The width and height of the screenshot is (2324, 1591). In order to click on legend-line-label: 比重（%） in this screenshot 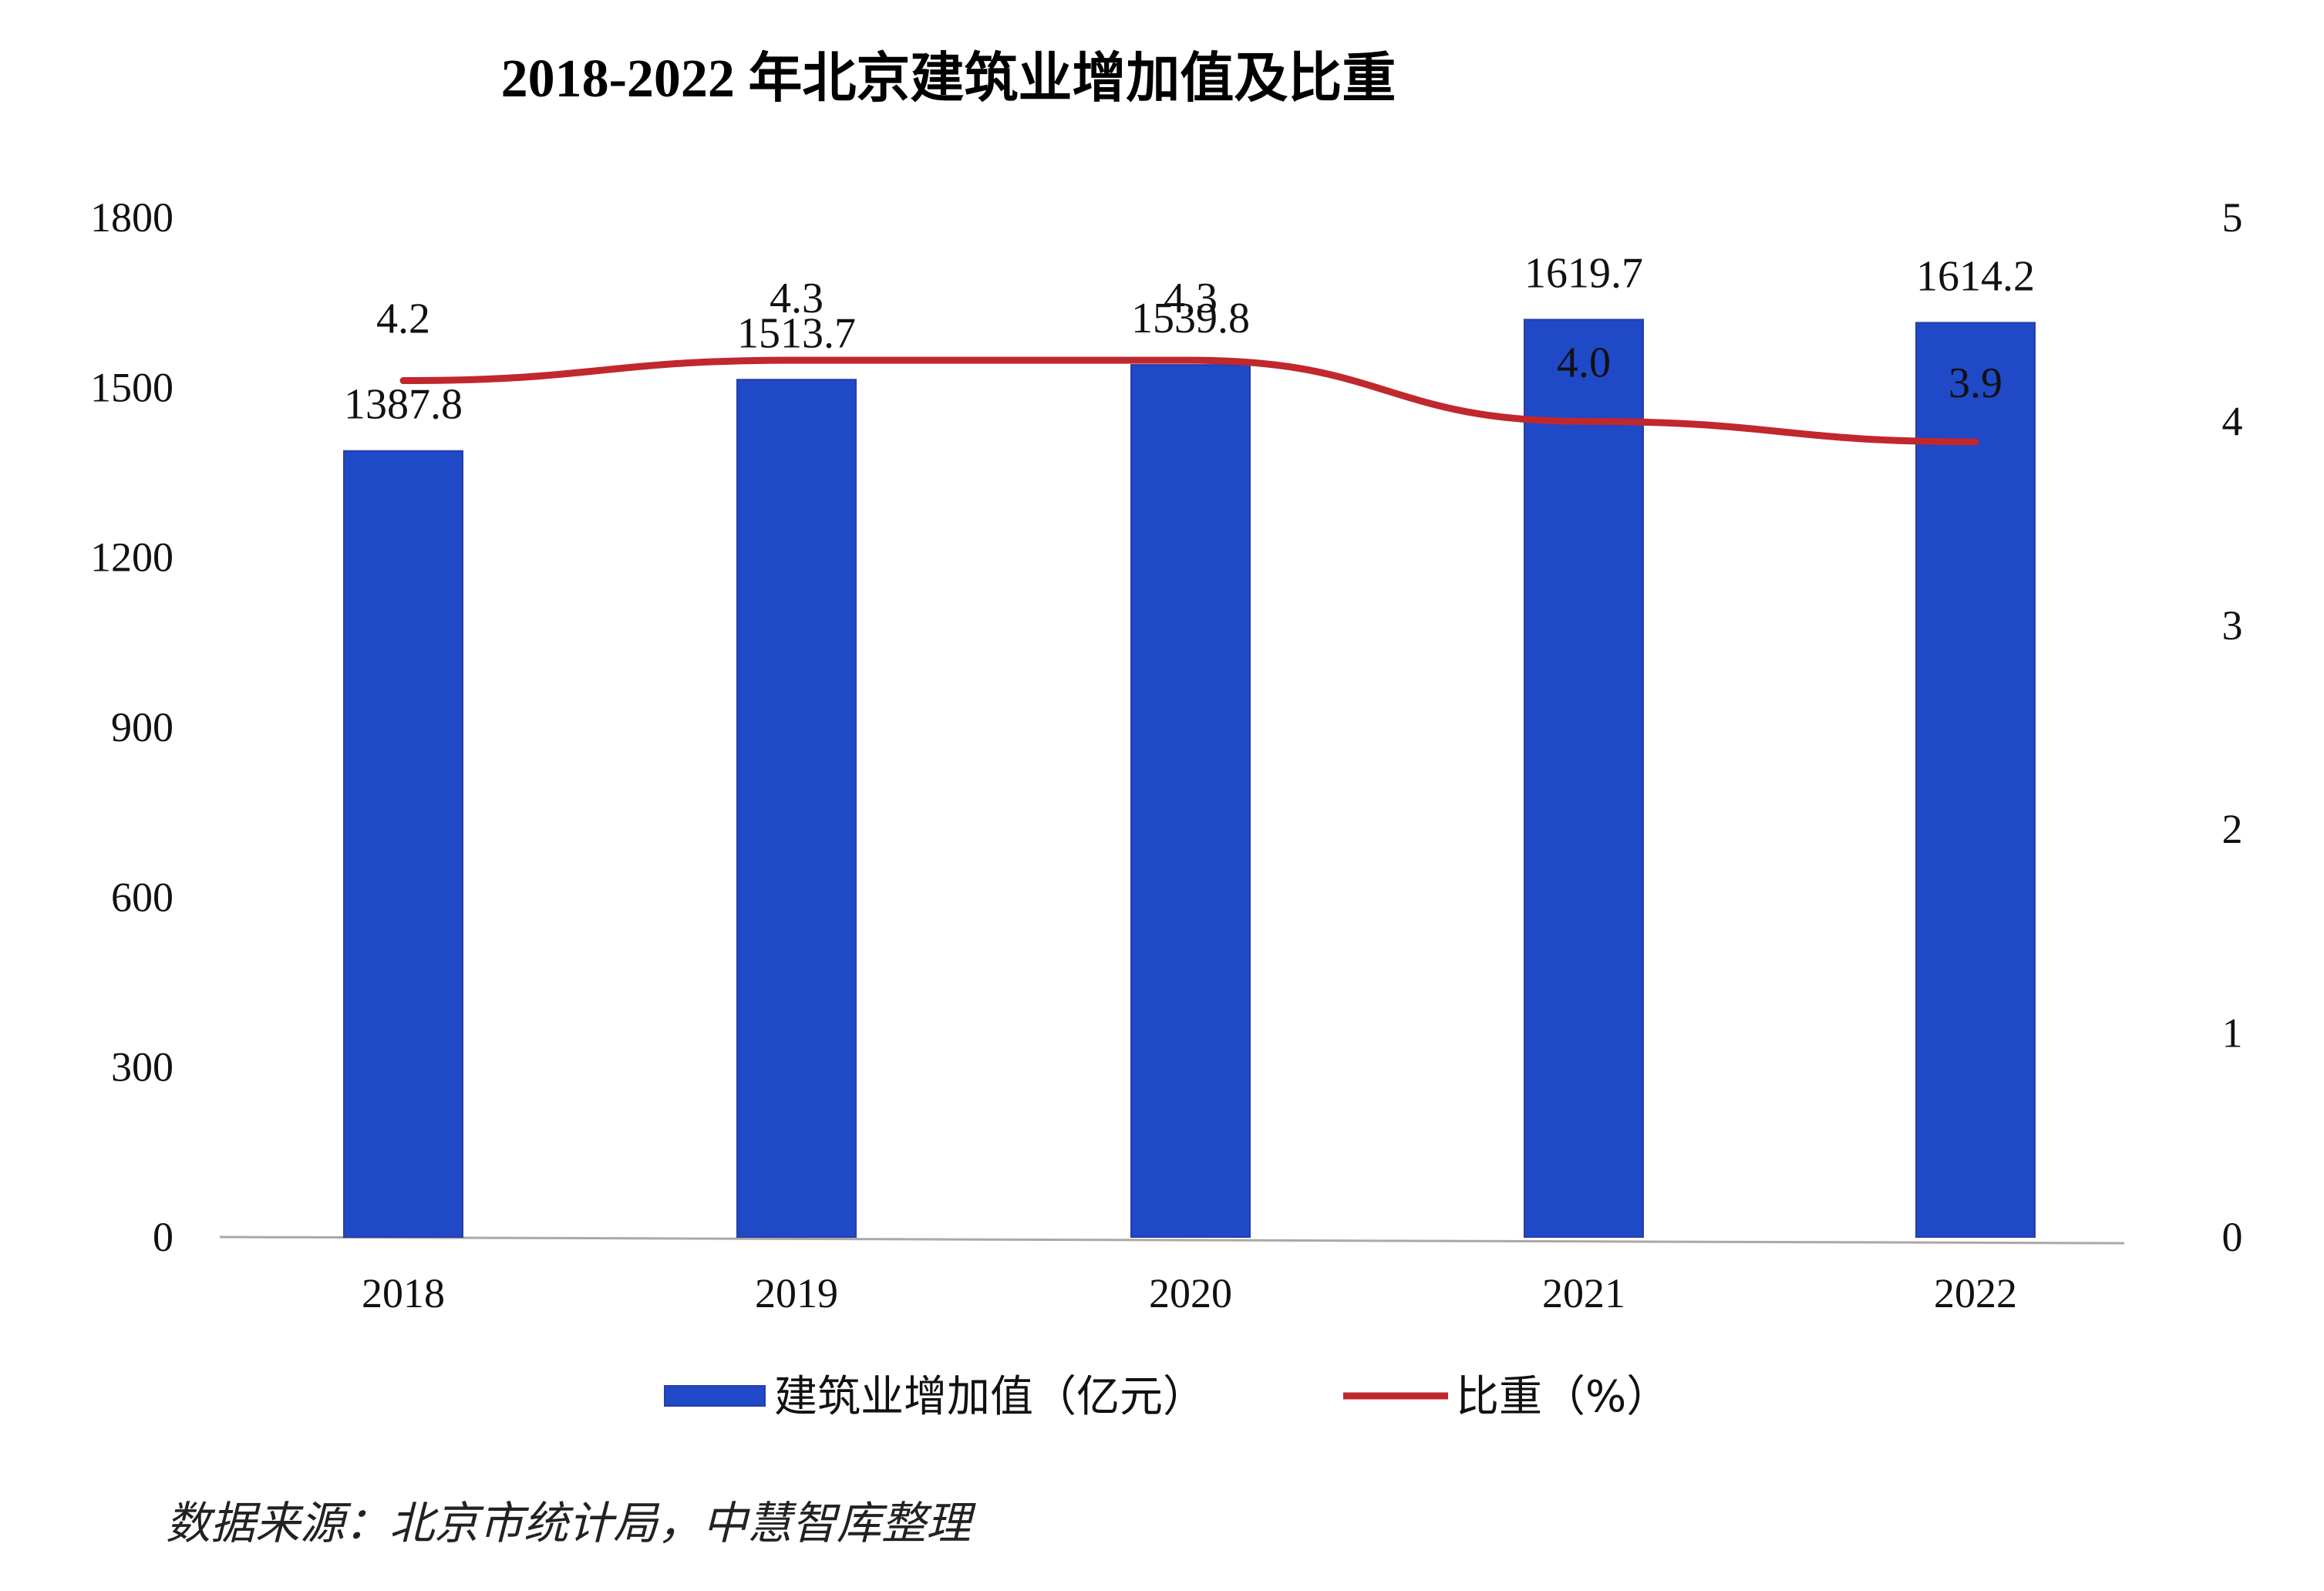, I will do `click(1562, 1397)`.